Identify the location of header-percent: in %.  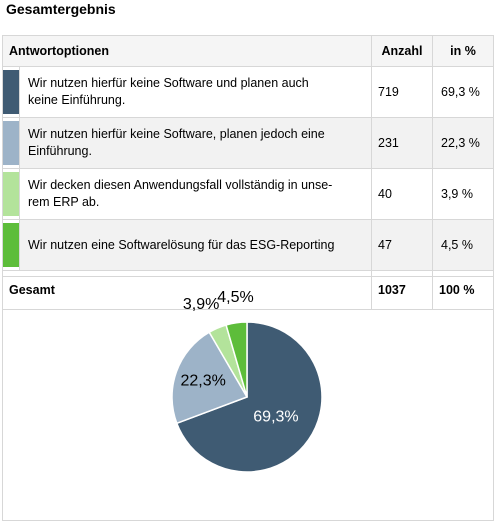
(463, 51).